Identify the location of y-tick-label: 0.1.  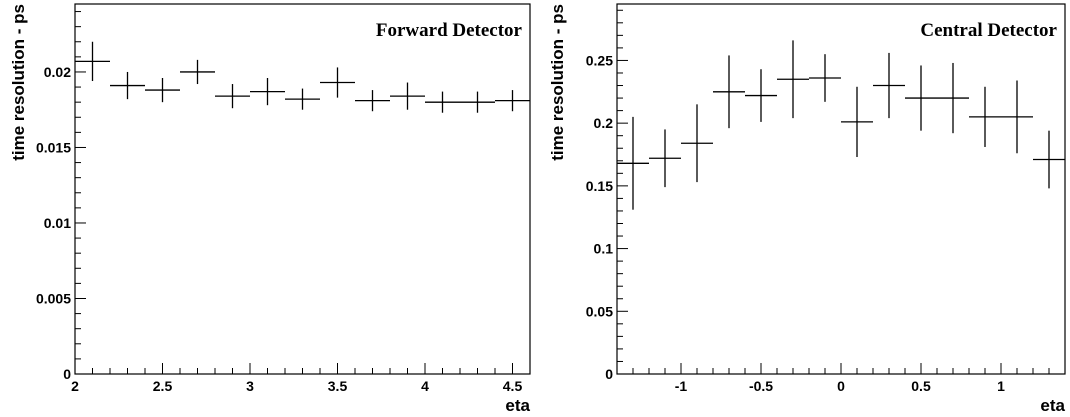
(604, 249).